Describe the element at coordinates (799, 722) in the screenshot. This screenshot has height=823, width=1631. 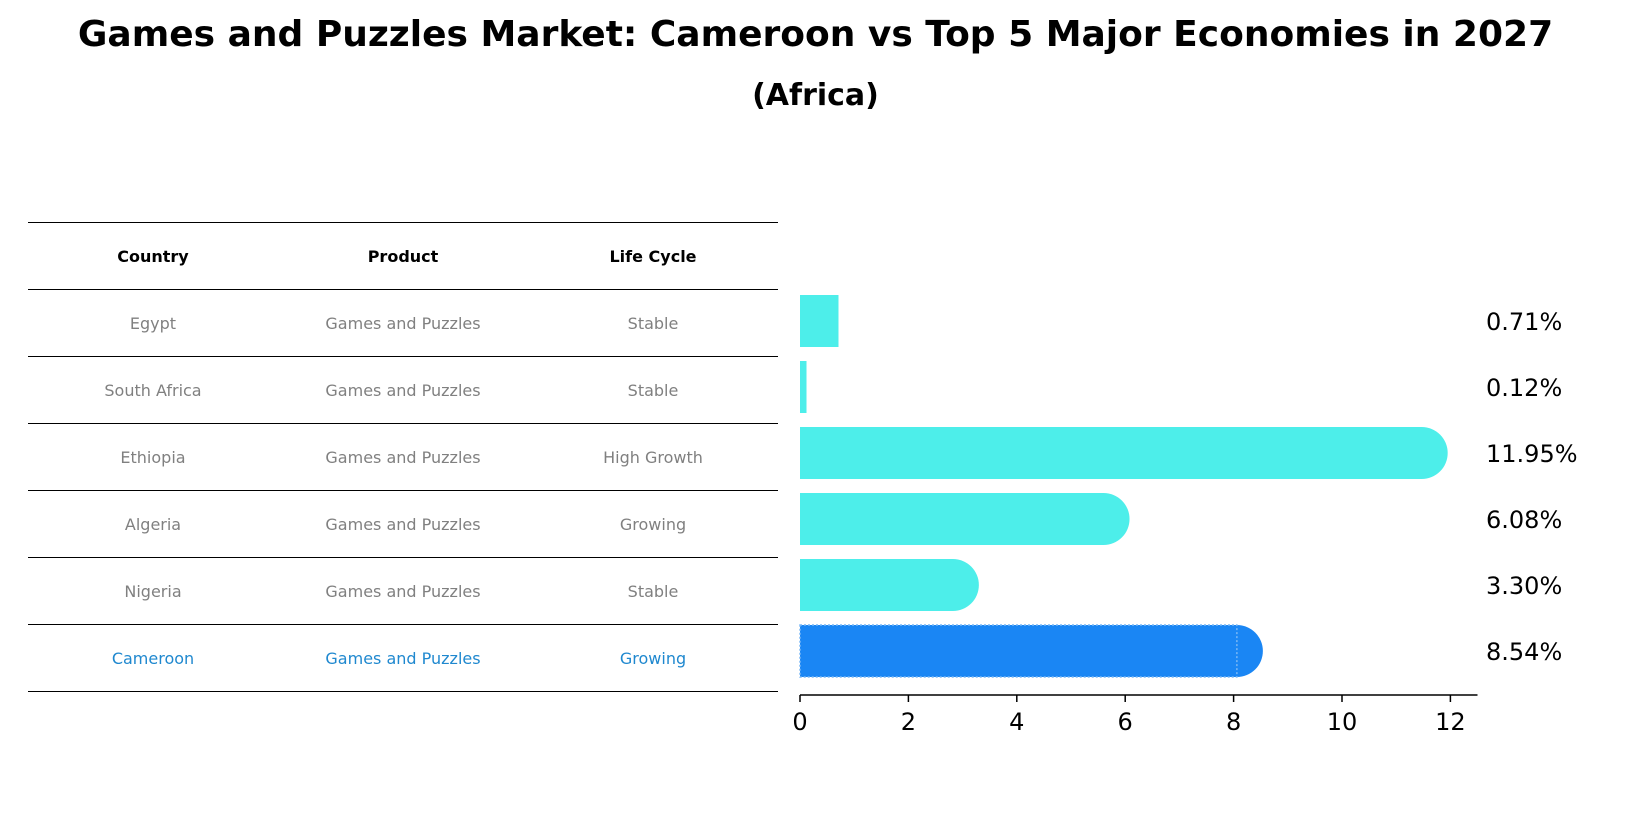
I see `x-tick-label: 0` at that location.